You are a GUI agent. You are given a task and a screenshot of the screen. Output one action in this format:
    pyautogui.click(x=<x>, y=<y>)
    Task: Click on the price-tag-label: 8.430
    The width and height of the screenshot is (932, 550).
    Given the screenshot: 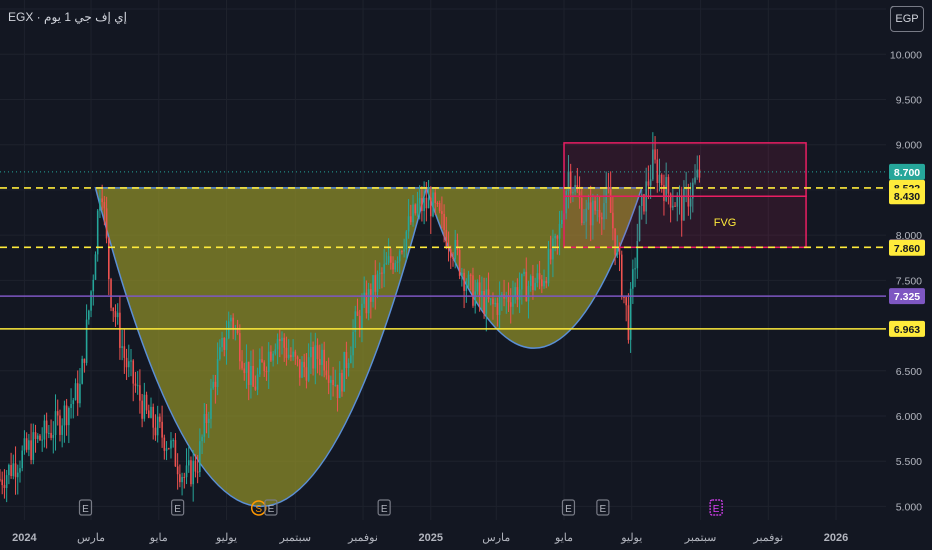 What is the action you would take?
    pyautogui.click(x=907, y=197)
    